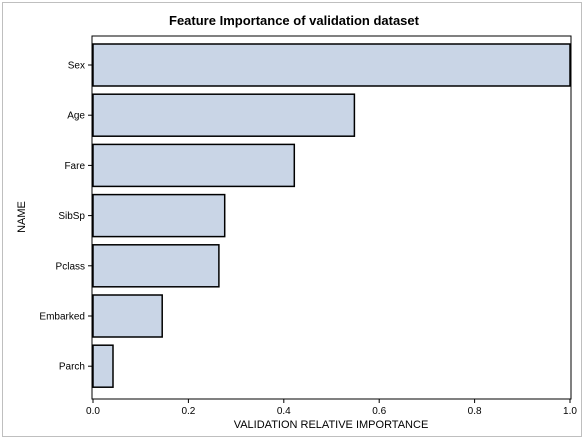 Image resolution: width=586 pixels, height=444 pixels. I want to click on bar-parch, so click(103, 366).